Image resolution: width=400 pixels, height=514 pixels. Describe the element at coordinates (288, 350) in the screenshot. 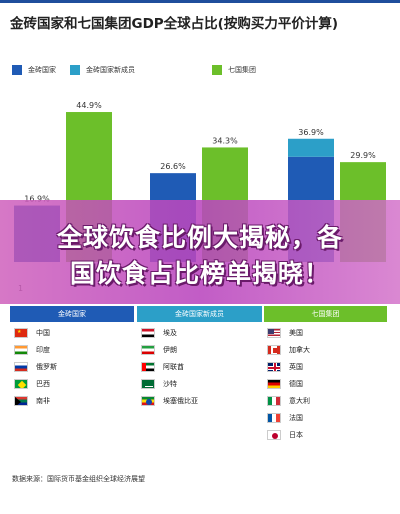

I see `country-item: 加拿大` at that location.